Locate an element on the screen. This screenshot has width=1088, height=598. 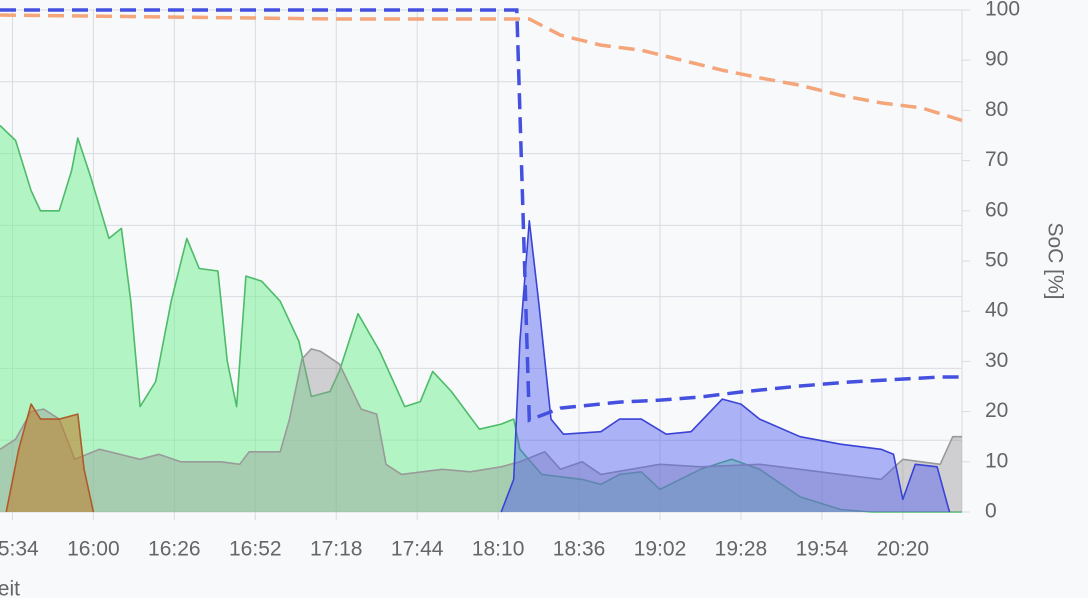
x-tick-label: 16:00 is located at coordinates (93, 549).